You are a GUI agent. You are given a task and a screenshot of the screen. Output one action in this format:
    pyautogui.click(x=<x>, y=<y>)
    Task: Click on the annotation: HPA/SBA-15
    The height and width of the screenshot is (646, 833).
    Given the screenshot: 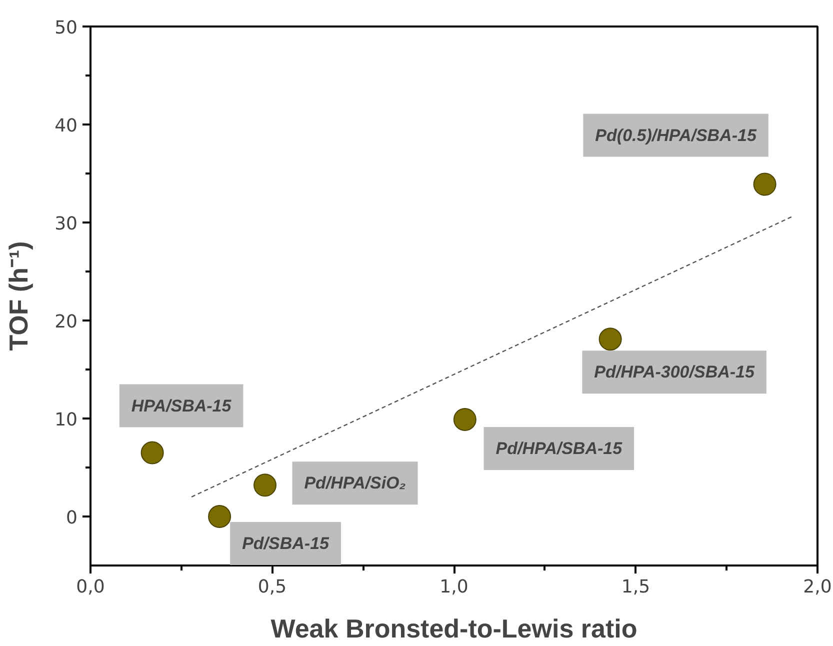 What is the action you would take?
    pyautogui.click(x=181, y=406)
    